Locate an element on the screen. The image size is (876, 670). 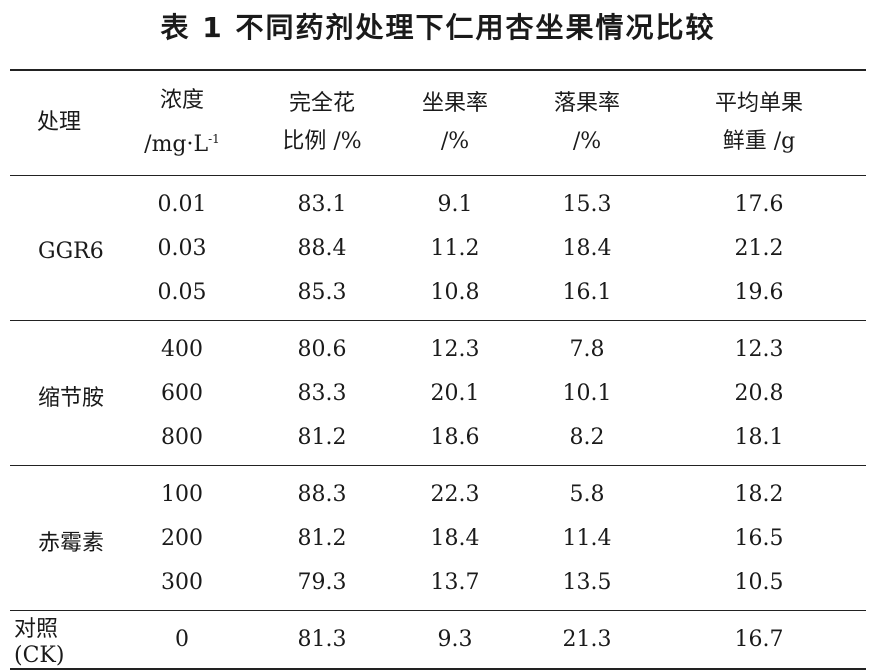
cell-concentration: 100 is located at coordinates (182, 494).